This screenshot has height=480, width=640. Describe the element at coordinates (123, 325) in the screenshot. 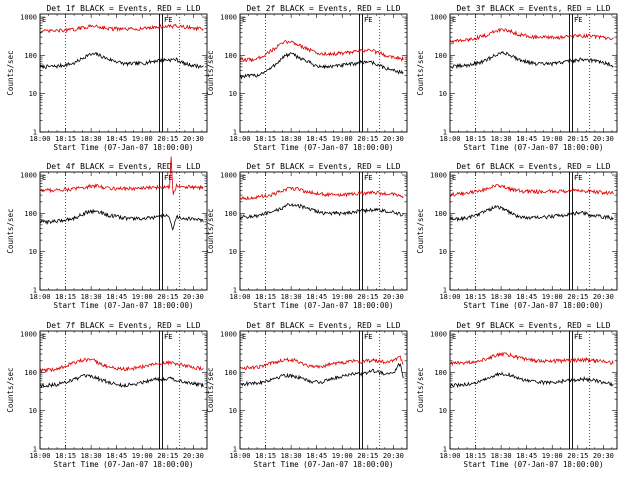

I see `chart-title: Det 7f BLACK = Events, RED = LLD` at that location.